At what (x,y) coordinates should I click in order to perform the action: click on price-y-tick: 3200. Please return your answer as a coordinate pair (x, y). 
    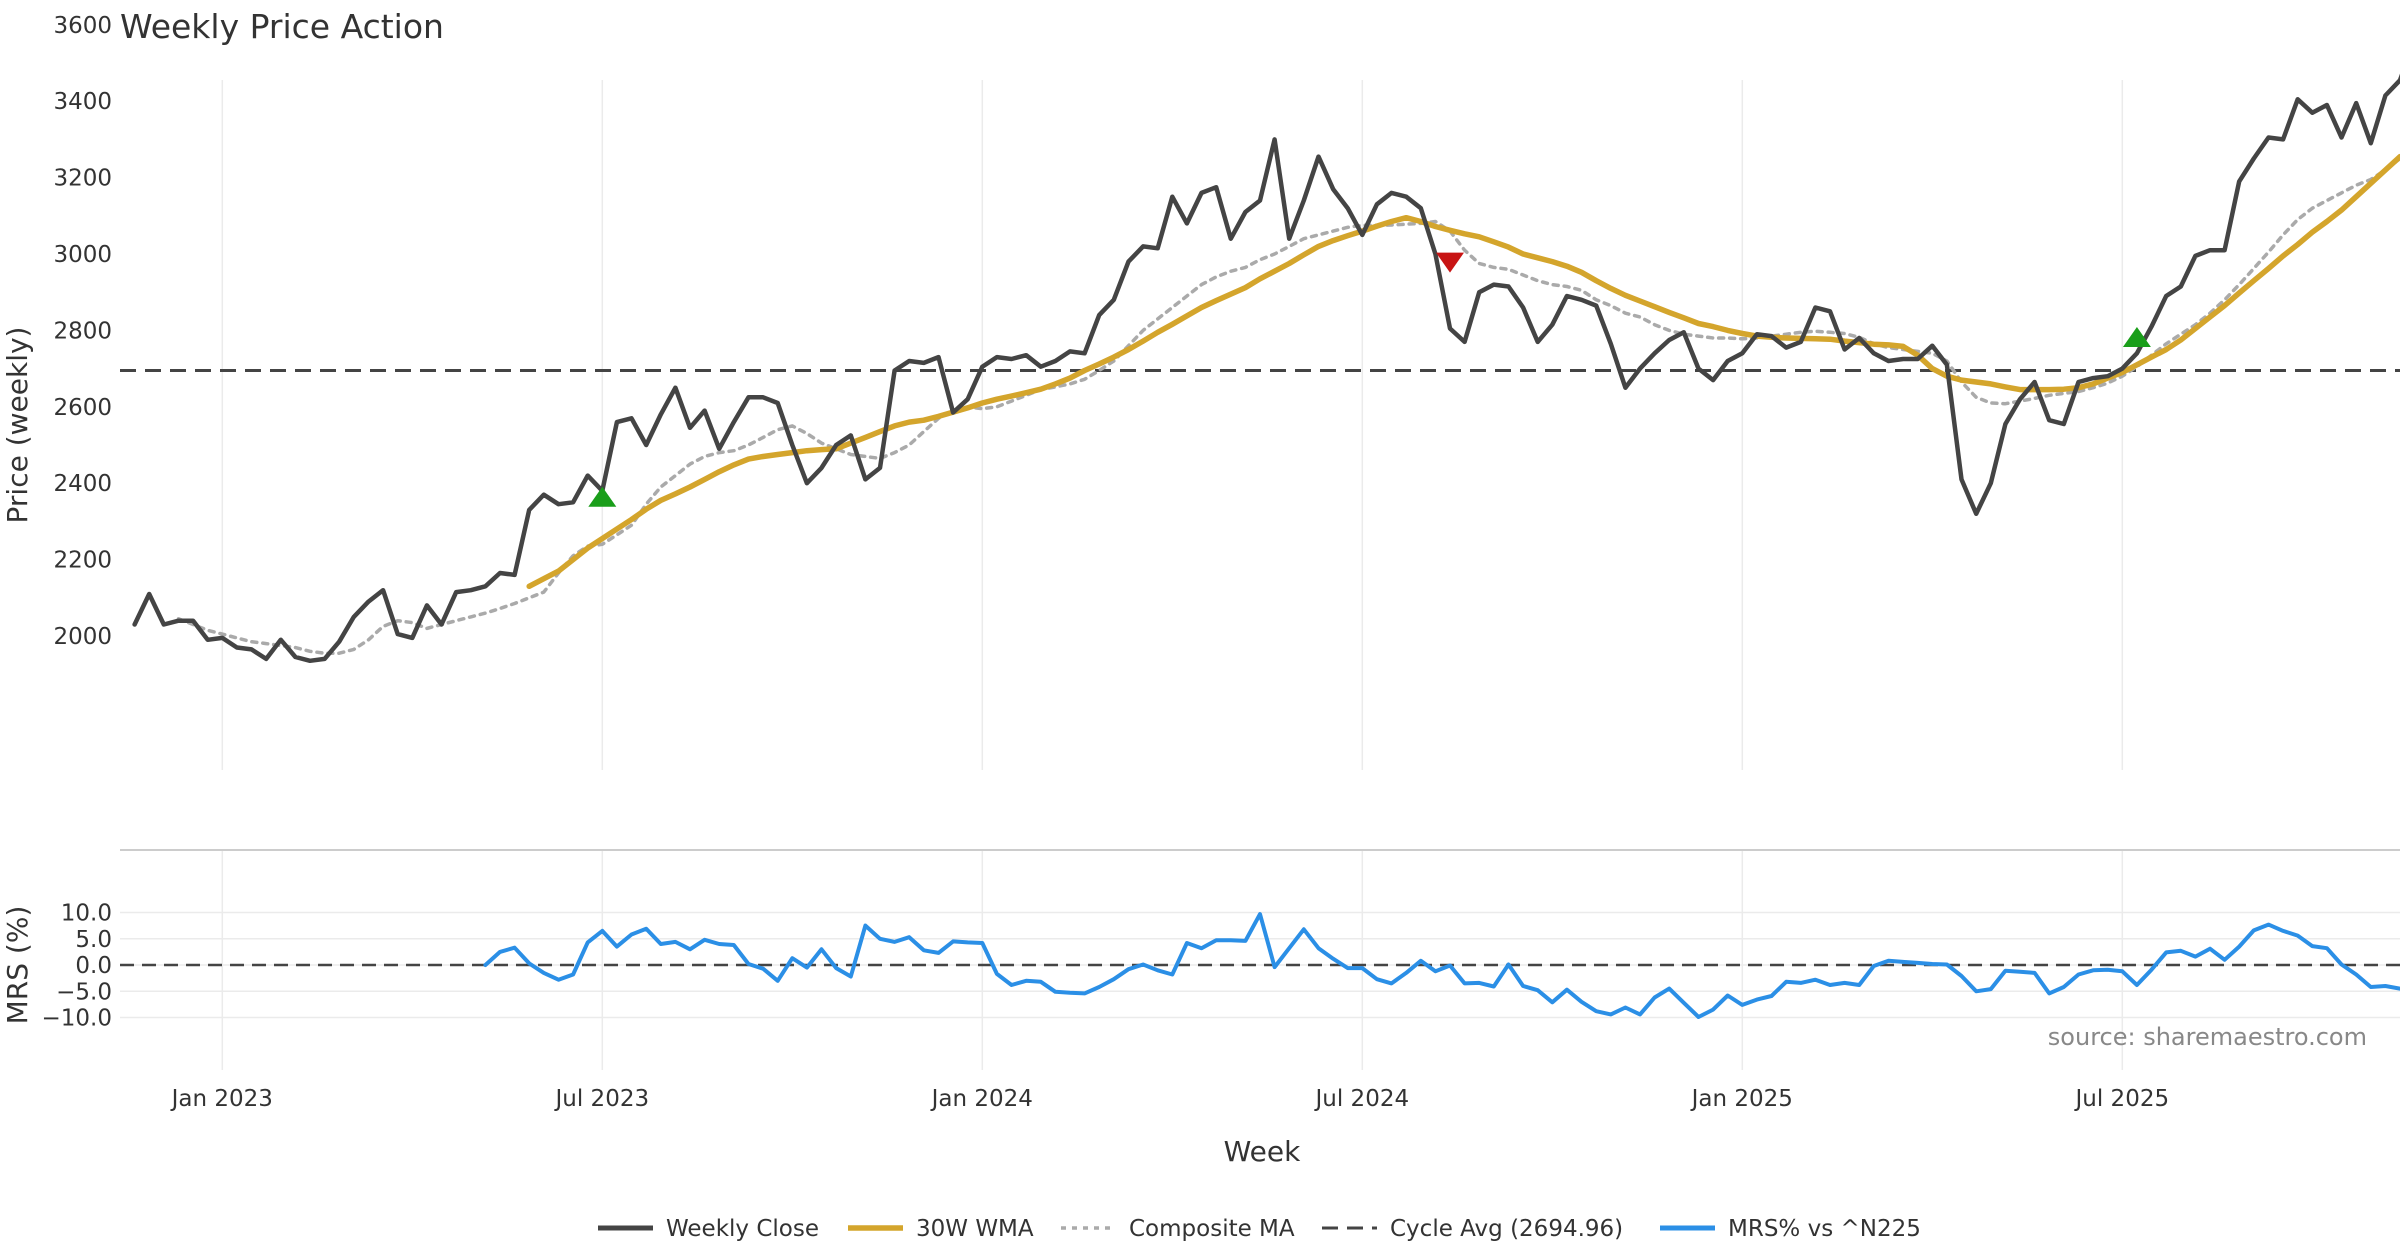
    Looking at the image, I should click on (82, 179).